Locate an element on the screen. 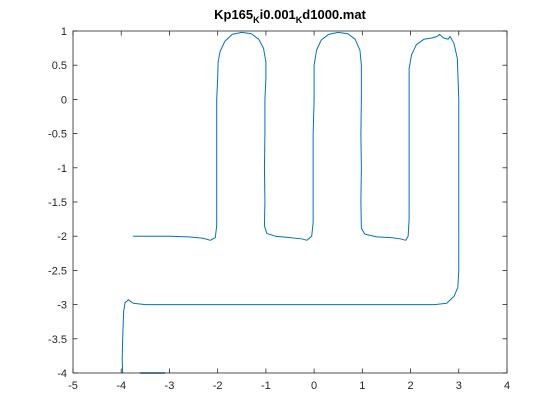 The width and height of the screenshot is (560, 420). x-tick-label: 2 is located at coordinates (410, 386).